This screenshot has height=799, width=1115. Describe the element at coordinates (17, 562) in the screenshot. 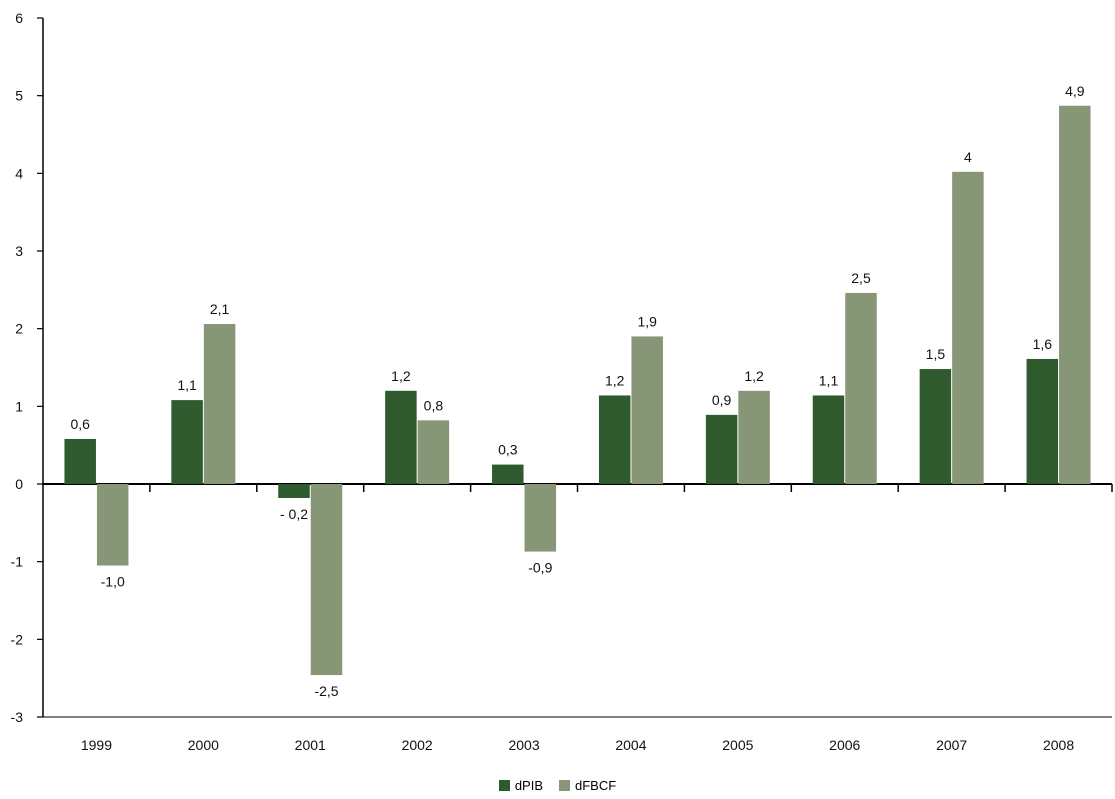

I see `y-tick-label: -1` at that location.